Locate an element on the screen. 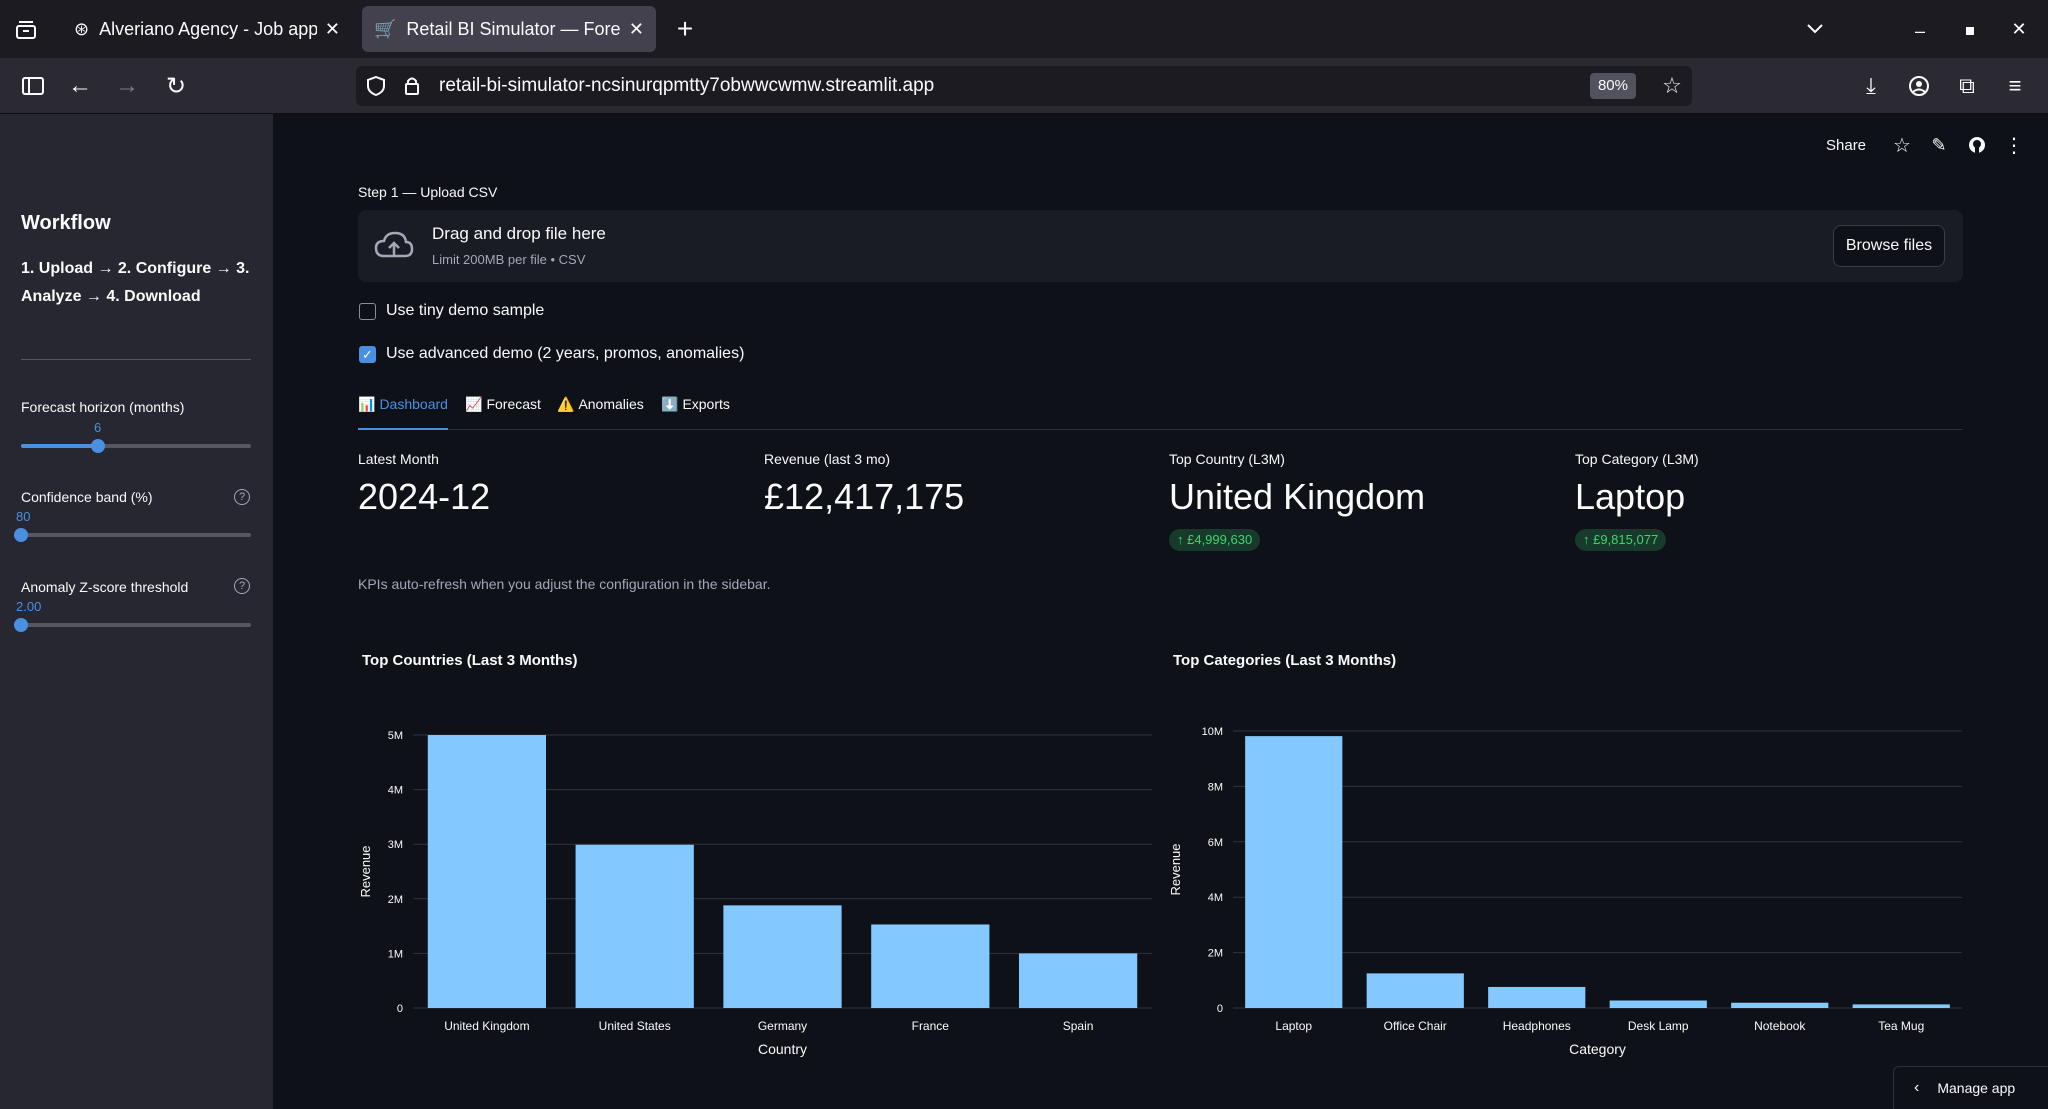 This screenshot has height=1109, width=2048. close-window-icon: ✕ is located at coordinates (2019, 28).